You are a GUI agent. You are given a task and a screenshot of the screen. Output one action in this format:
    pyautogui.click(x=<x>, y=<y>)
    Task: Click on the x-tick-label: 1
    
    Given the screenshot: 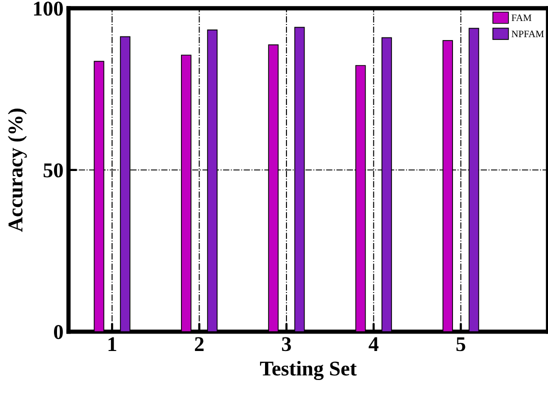 What is the action you would take?
    pyautogui.click(x=112, y=344)
    